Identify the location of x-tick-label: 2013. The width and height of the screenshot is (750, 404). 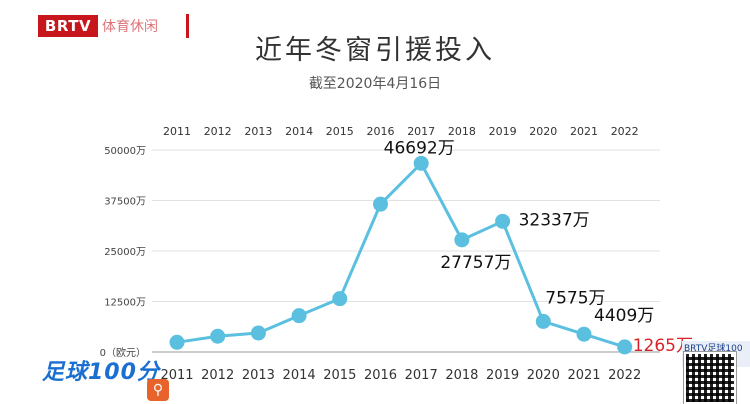
(258, 375).